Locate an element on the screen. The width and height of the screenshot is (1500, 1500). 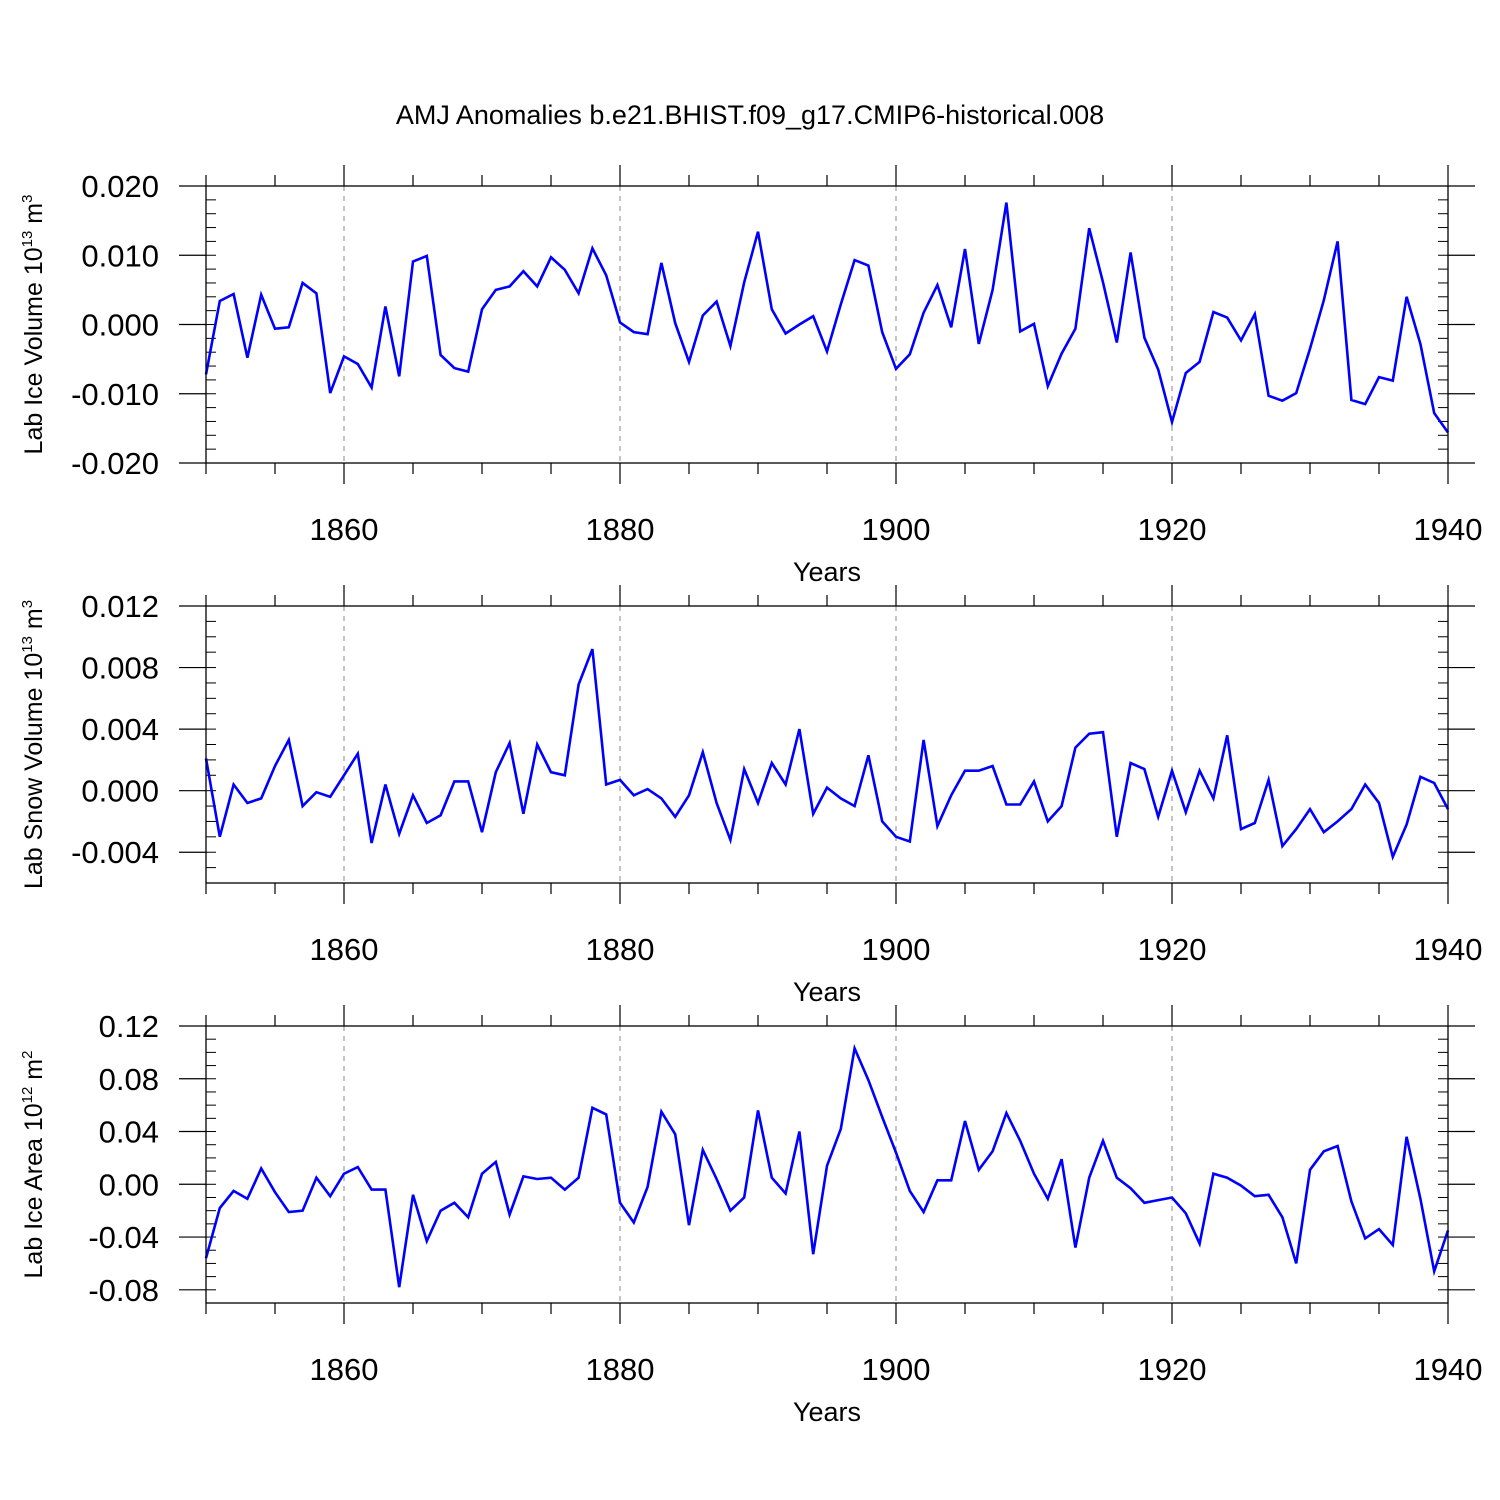
y-axis-label: Lab Snow Volume 1013 m3 is located at coordinates (33, 744).